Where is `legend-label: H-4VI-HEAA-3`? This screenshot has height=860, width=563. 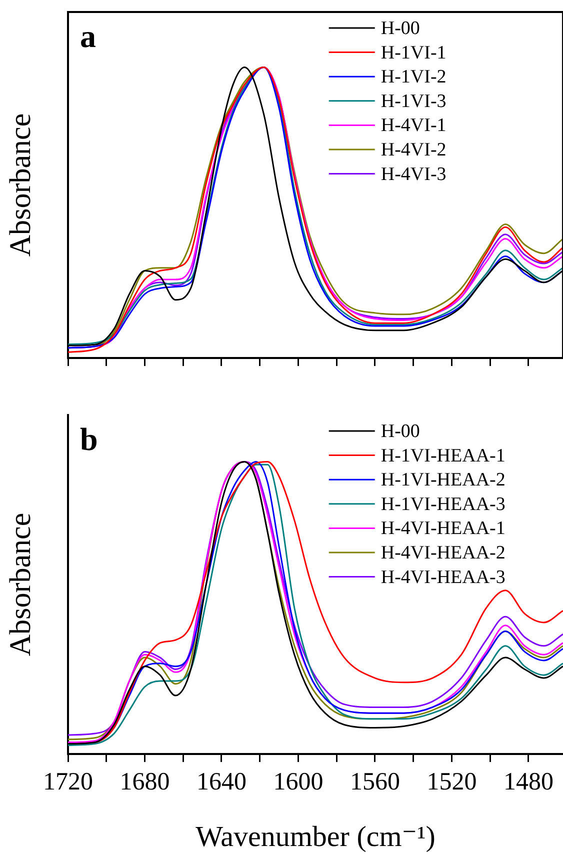
legend-label: H-4VI-HEAA-3 is located at coordinates (443, 577).